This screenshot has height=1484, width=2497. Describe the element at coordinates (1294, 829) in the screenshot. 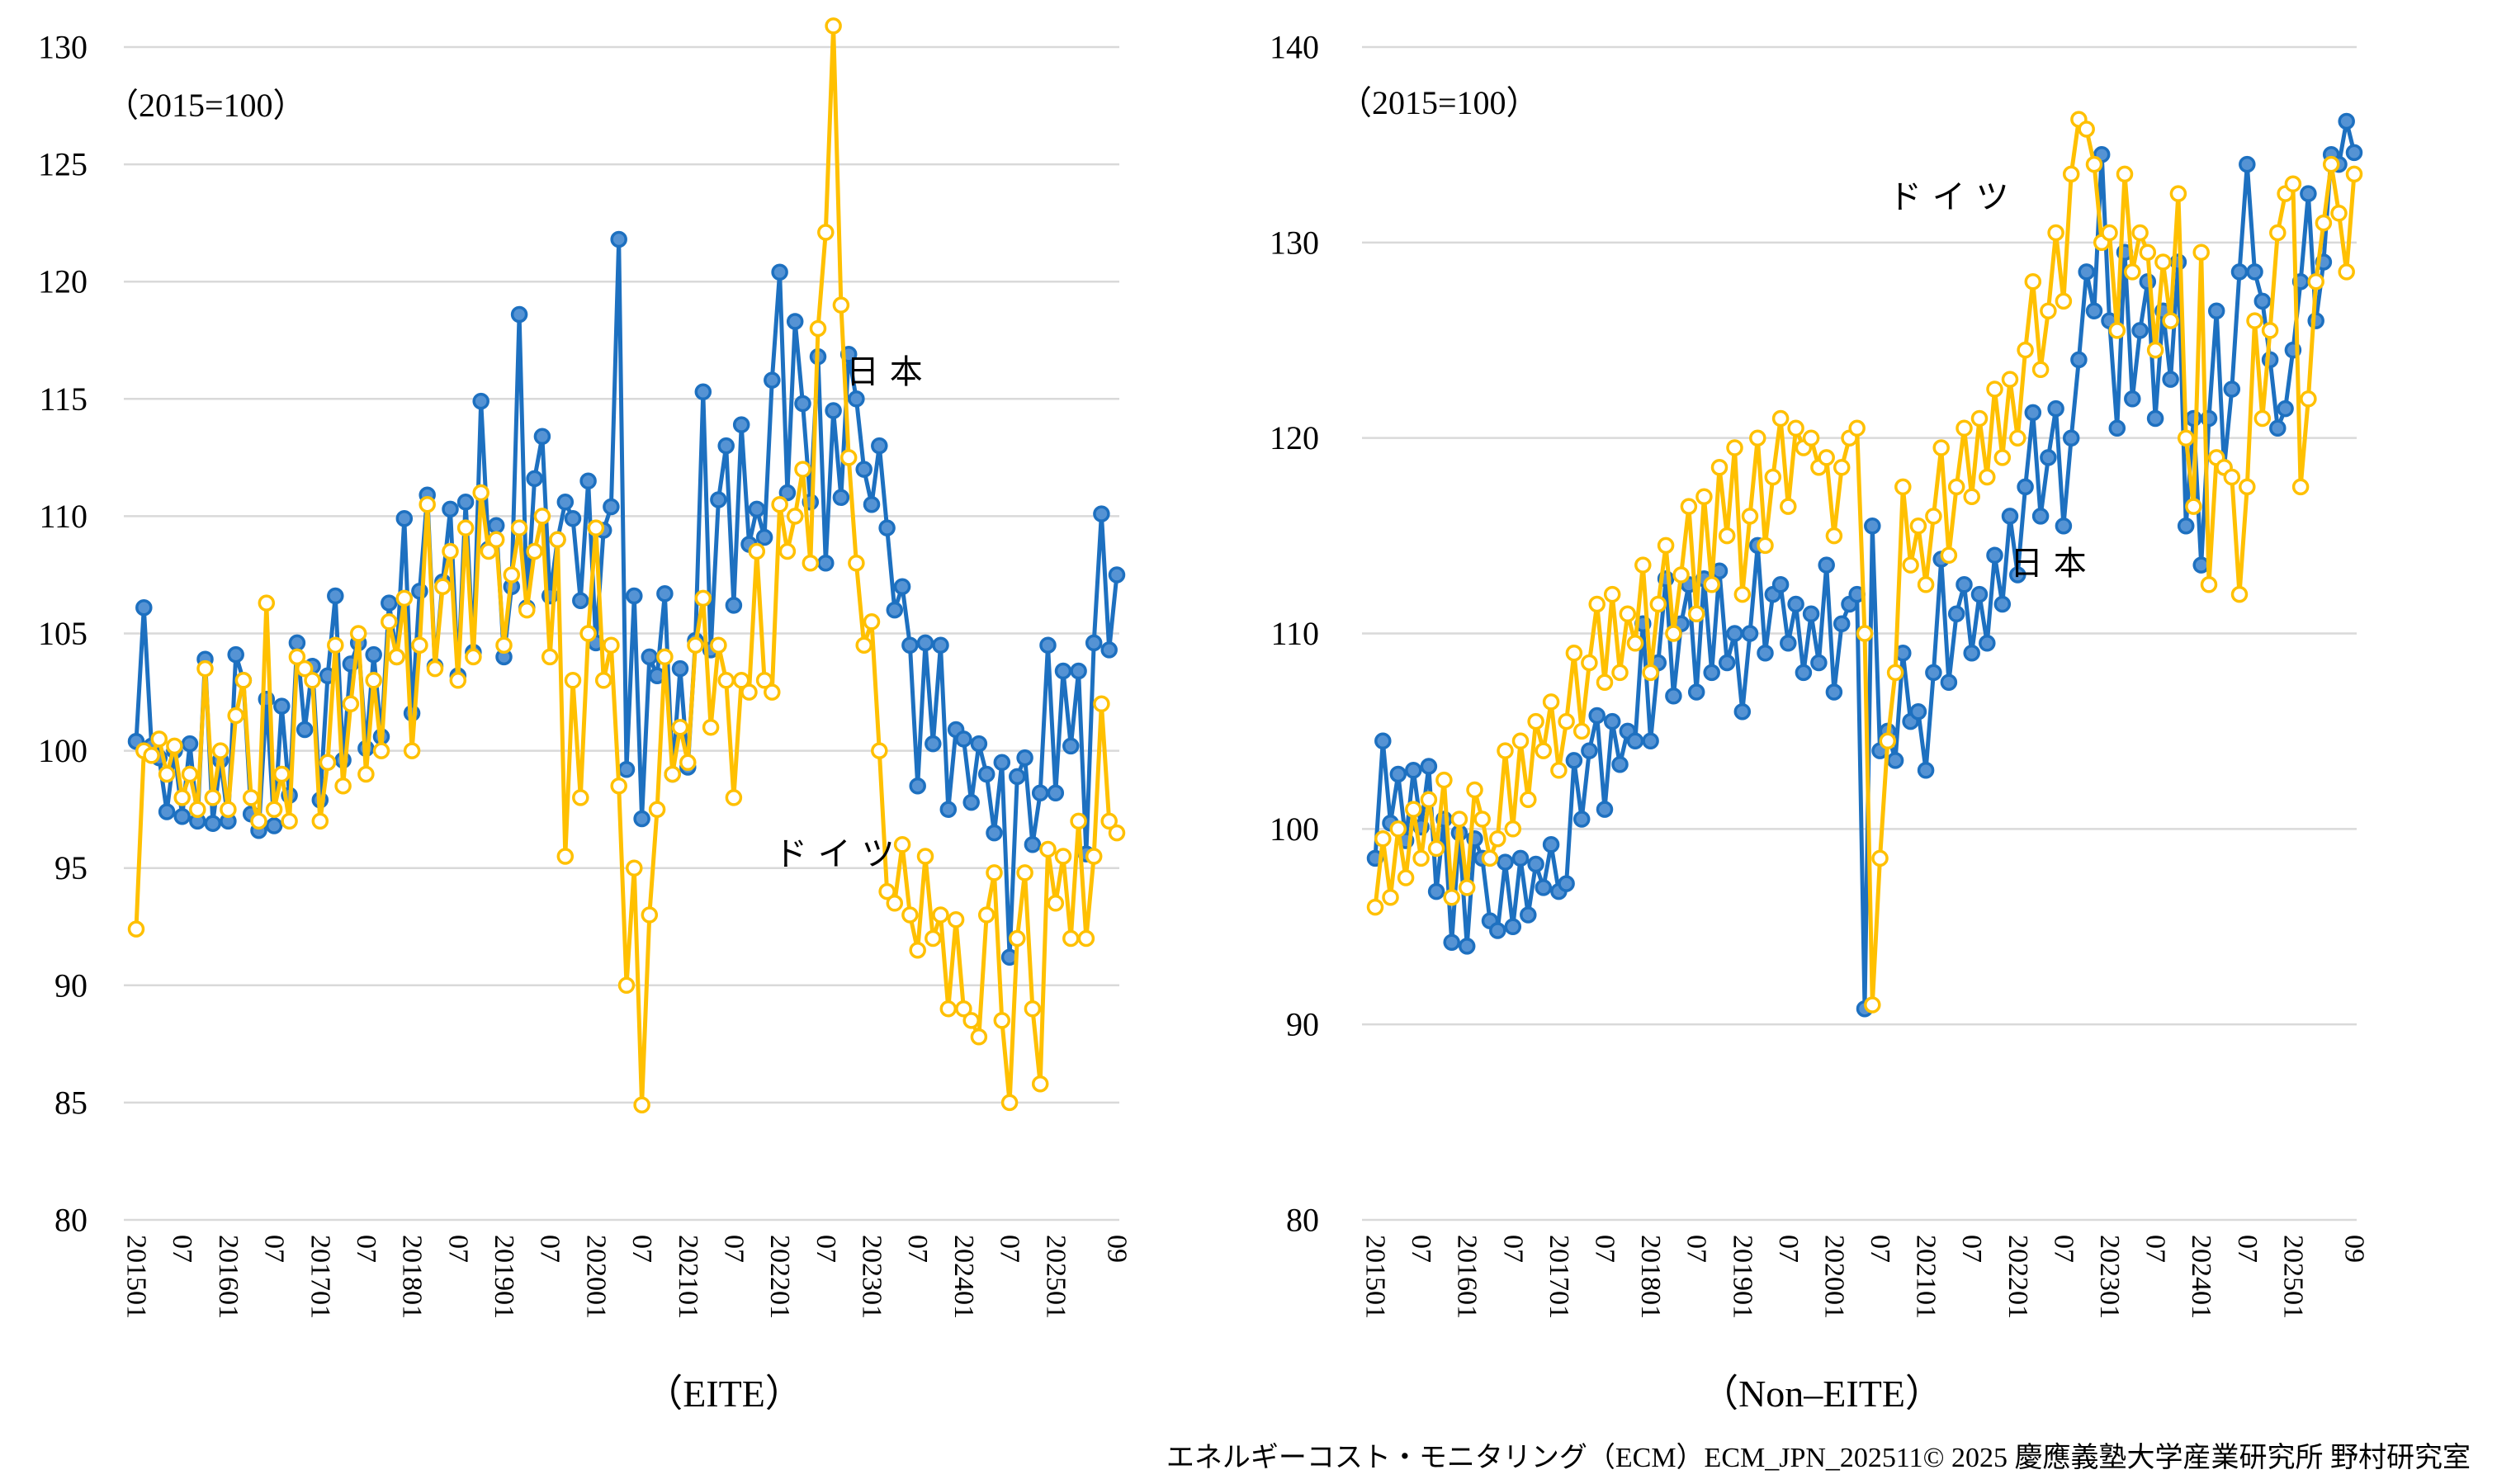

I see `y-tick-label: 100` at that location.